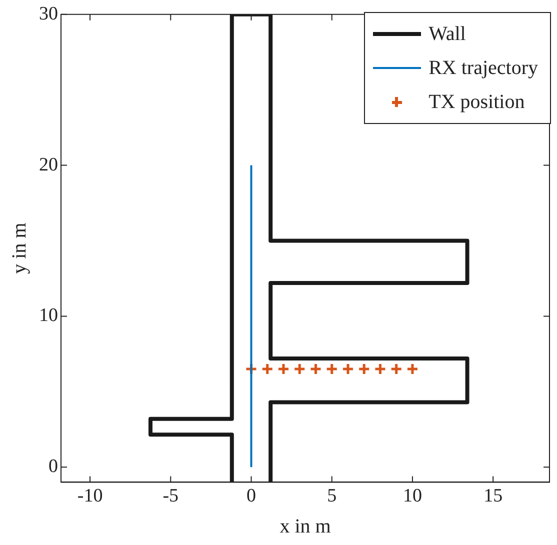 This screenshot has height=545, width=557. What do you see at coordinates (476, 102) in the screenshot?
I see `legend-label: TX position` at bounding box center [476, 102].